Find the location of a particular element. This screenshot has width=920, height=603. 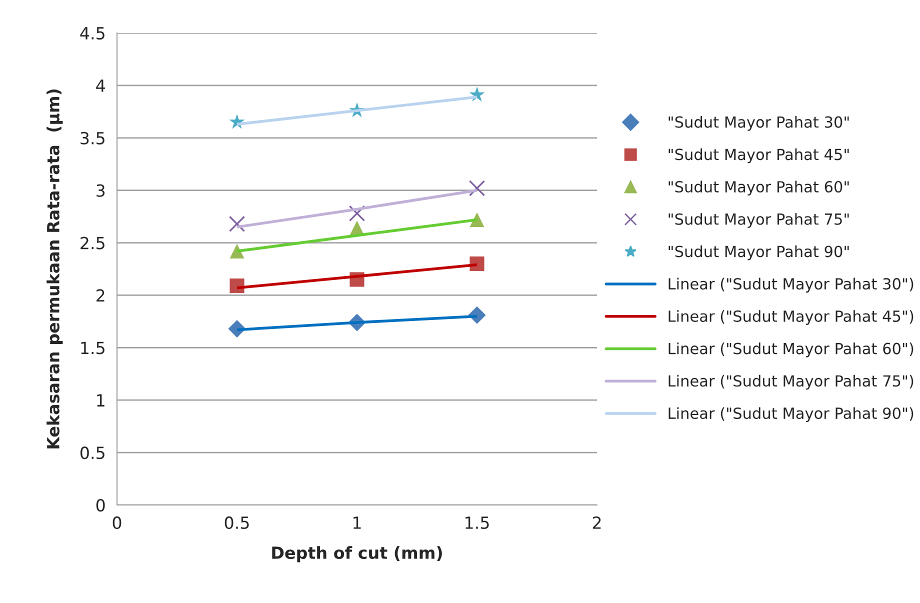

y-tick-label: 3.5 is located at coordinates (92, 138).